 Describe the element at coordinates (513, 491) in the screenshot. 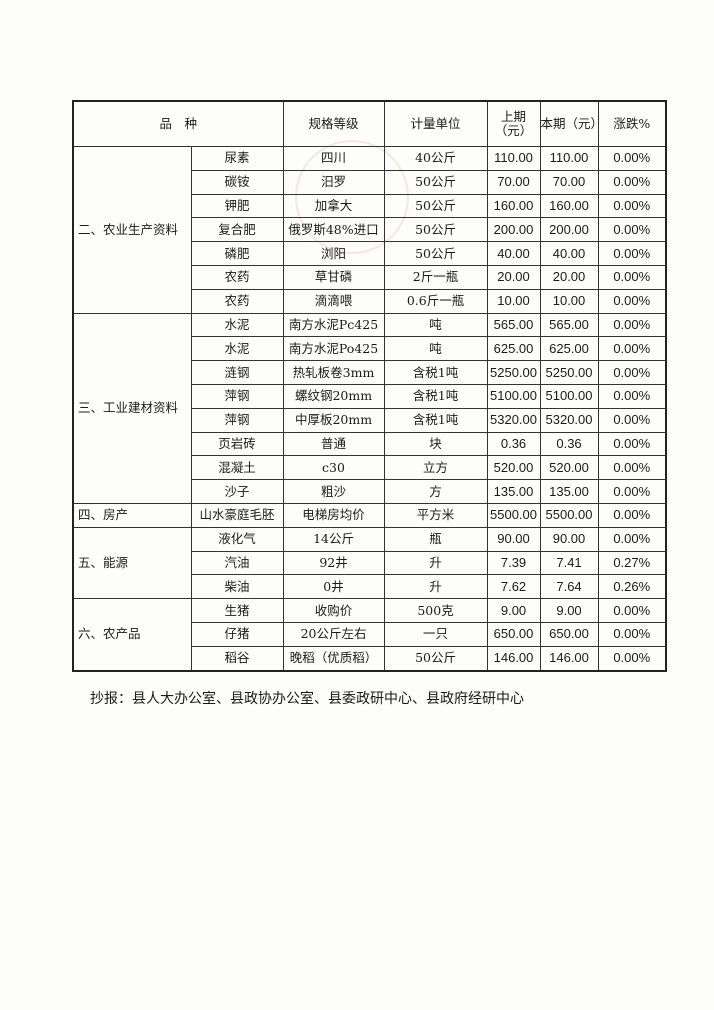

I see `prev-cell: 135.00` at that location.